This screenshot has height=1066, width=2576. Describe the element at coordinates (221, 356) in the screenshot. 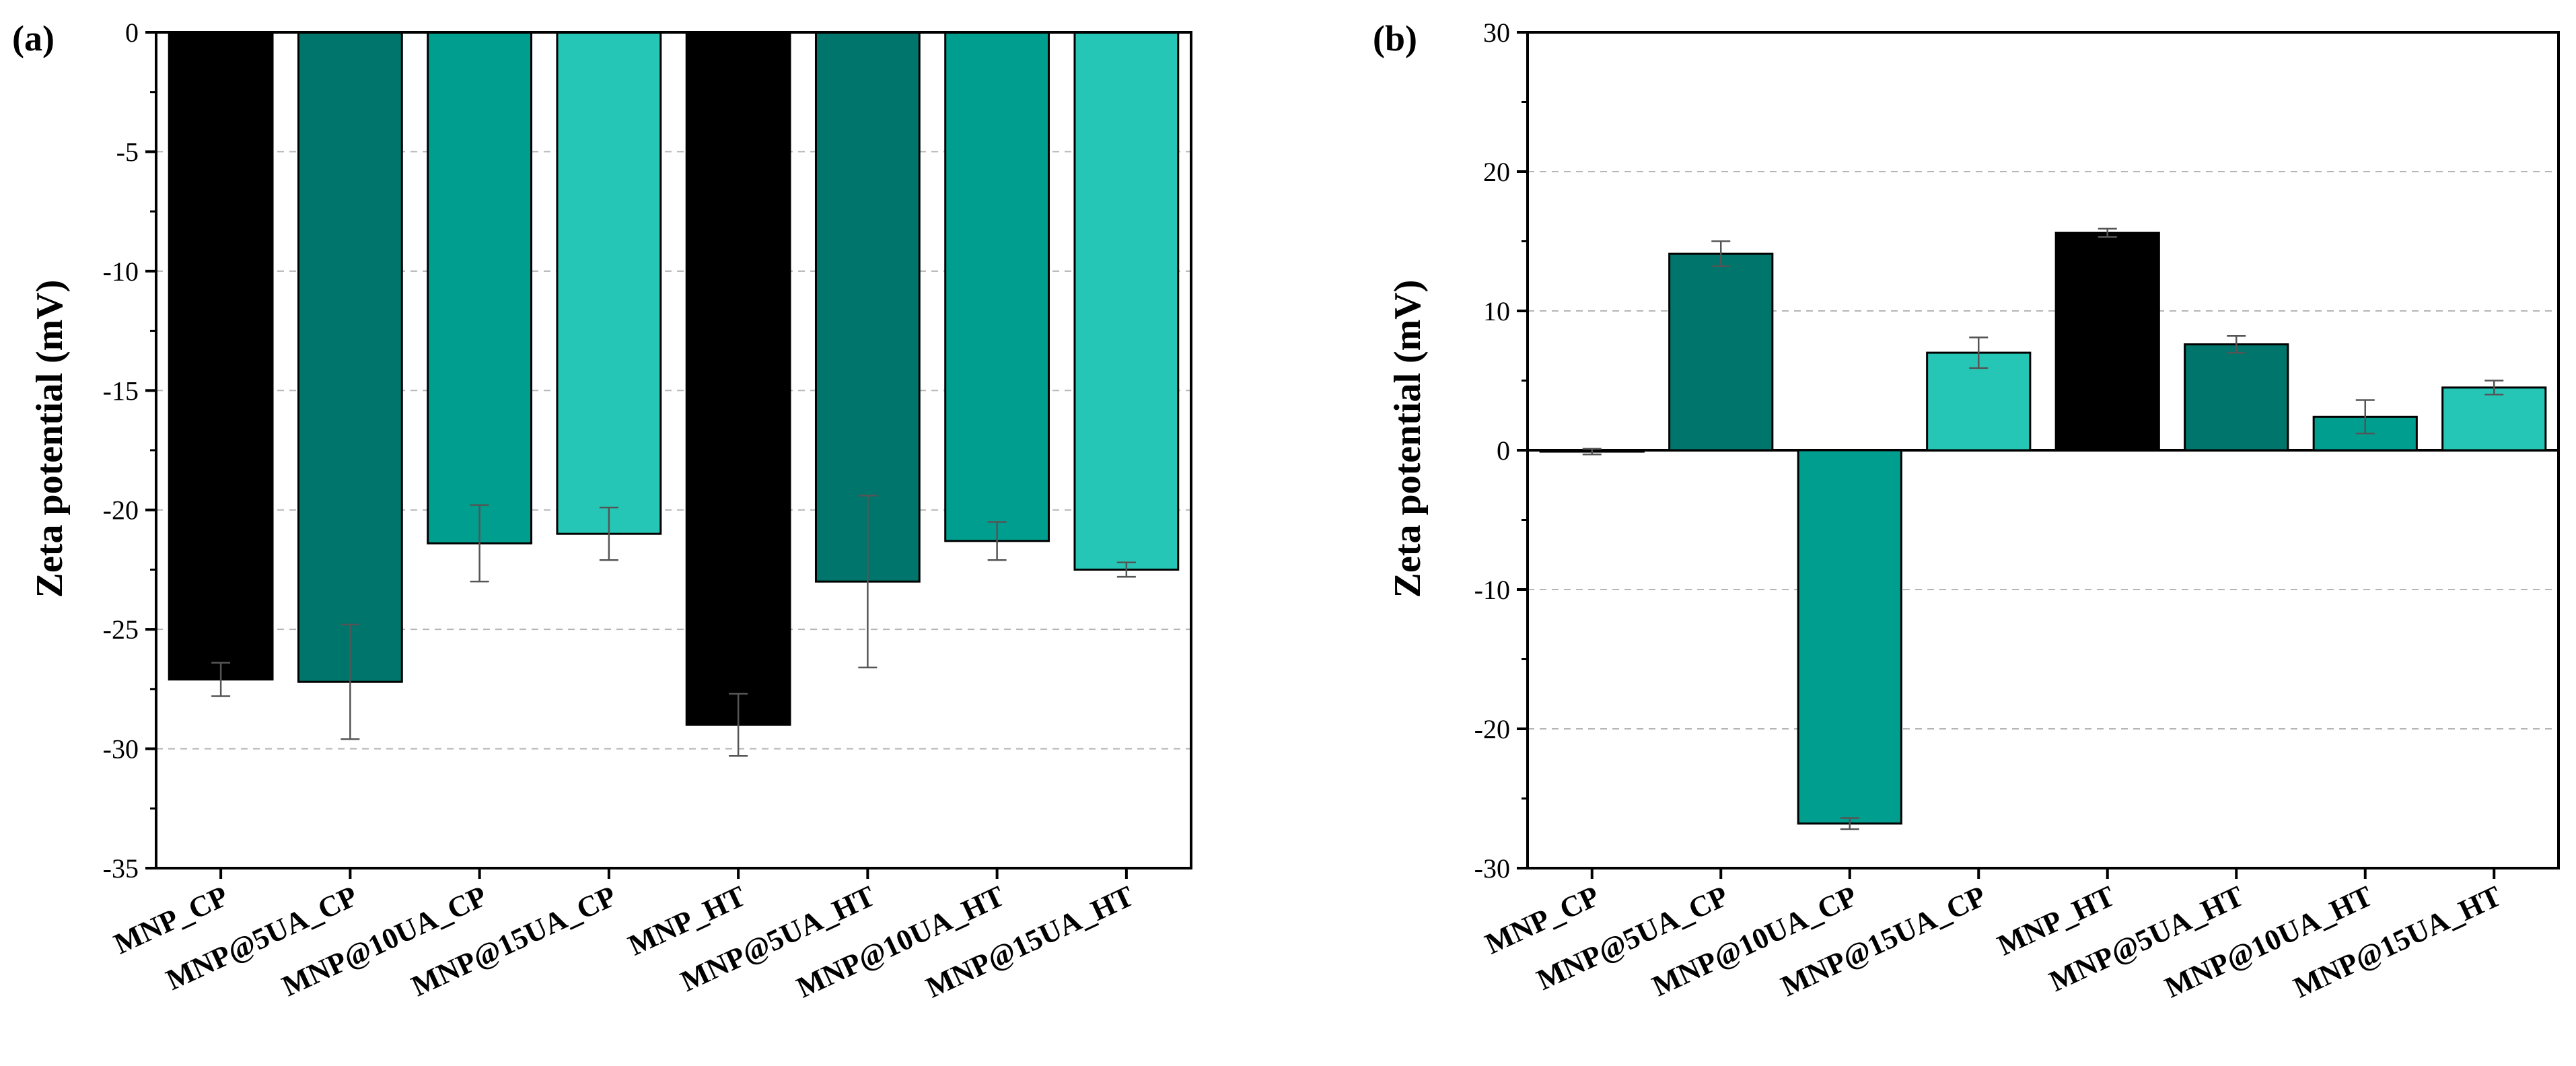

I see `bar-mnp-cp` at that location.